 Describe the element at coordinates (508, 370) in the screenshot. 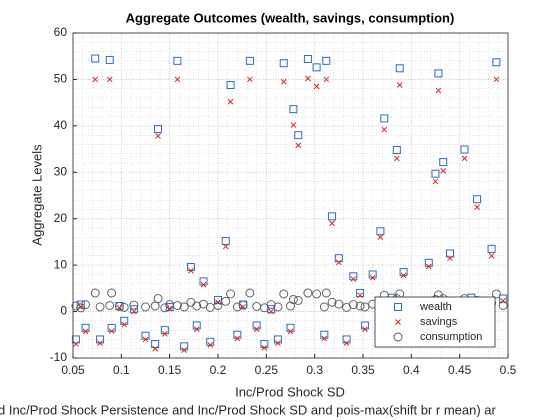

I see `x-tick-label: 0.5` at that location.